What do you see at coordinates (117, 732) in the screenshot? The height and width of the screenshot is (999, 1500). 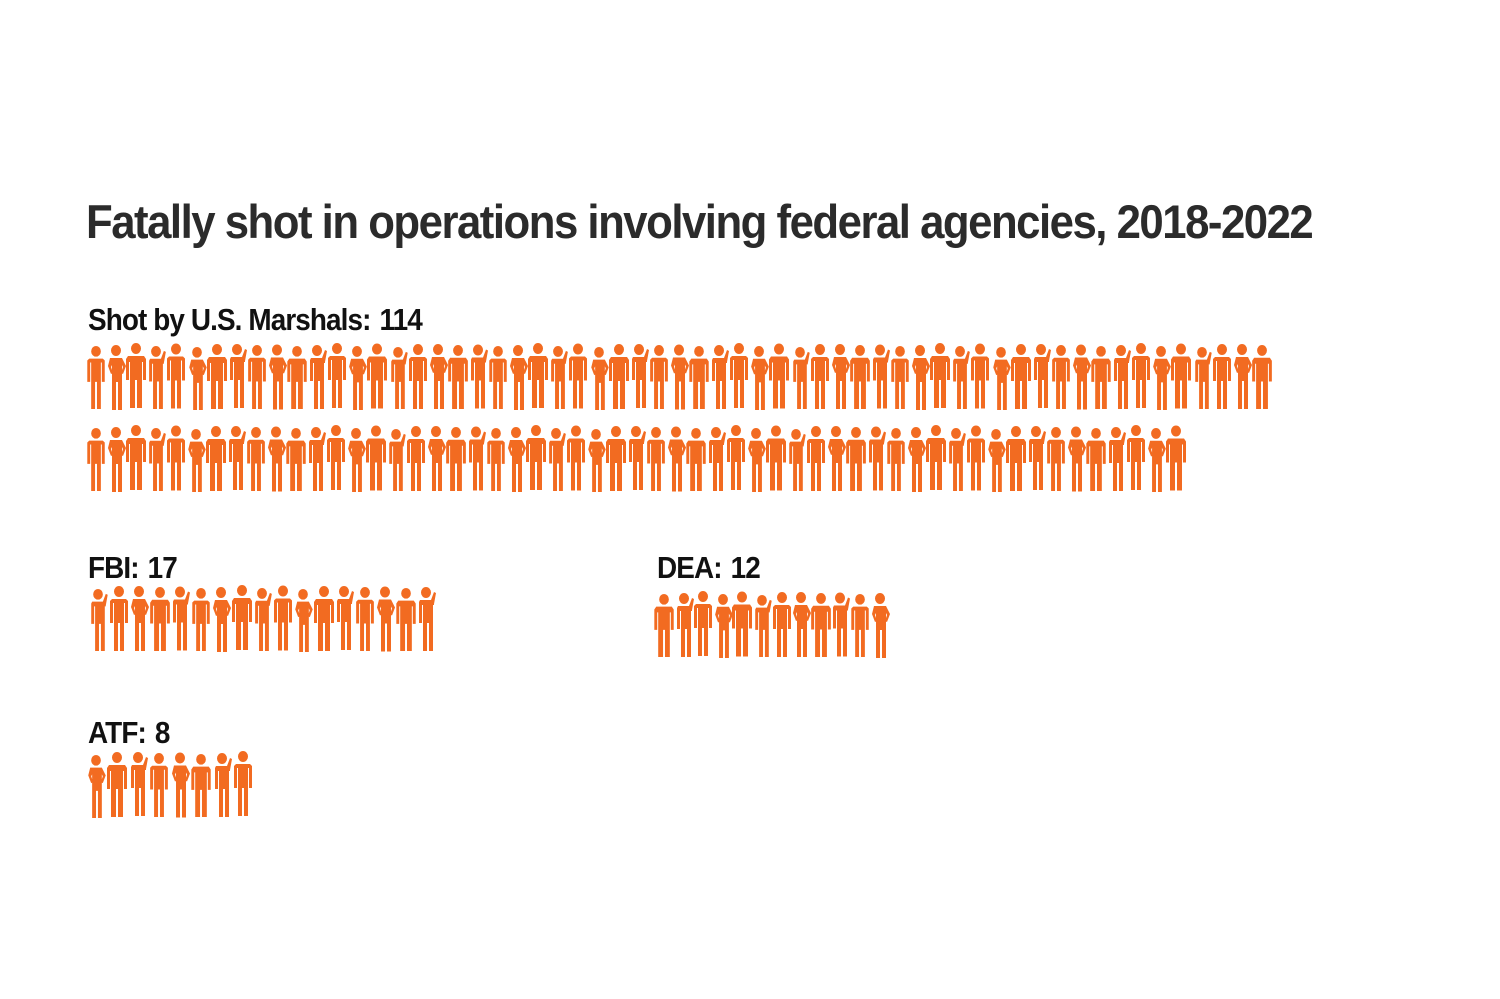 I see `label-text: ATF:` at bounding box center [117, 732].